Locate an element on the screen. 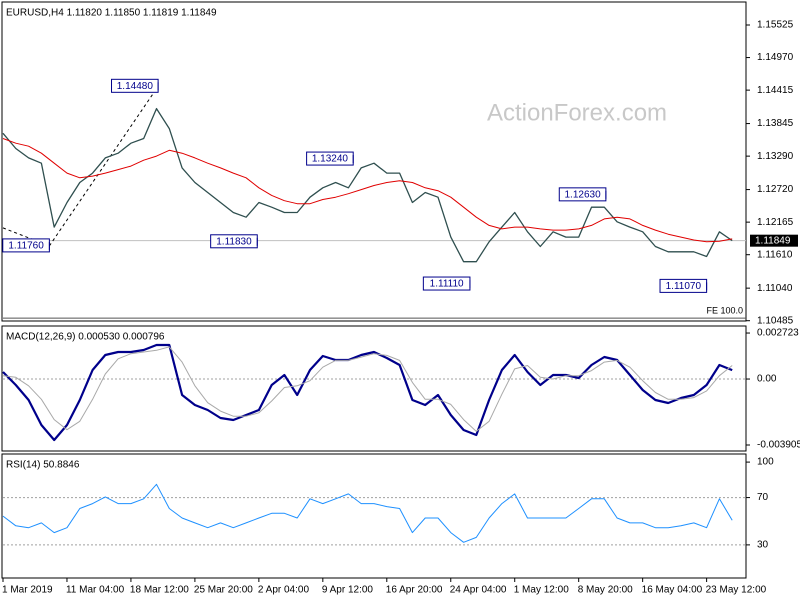 The image size is (800, 600). y-tick-label: 1.12720 is located at coordinates (775, 189).